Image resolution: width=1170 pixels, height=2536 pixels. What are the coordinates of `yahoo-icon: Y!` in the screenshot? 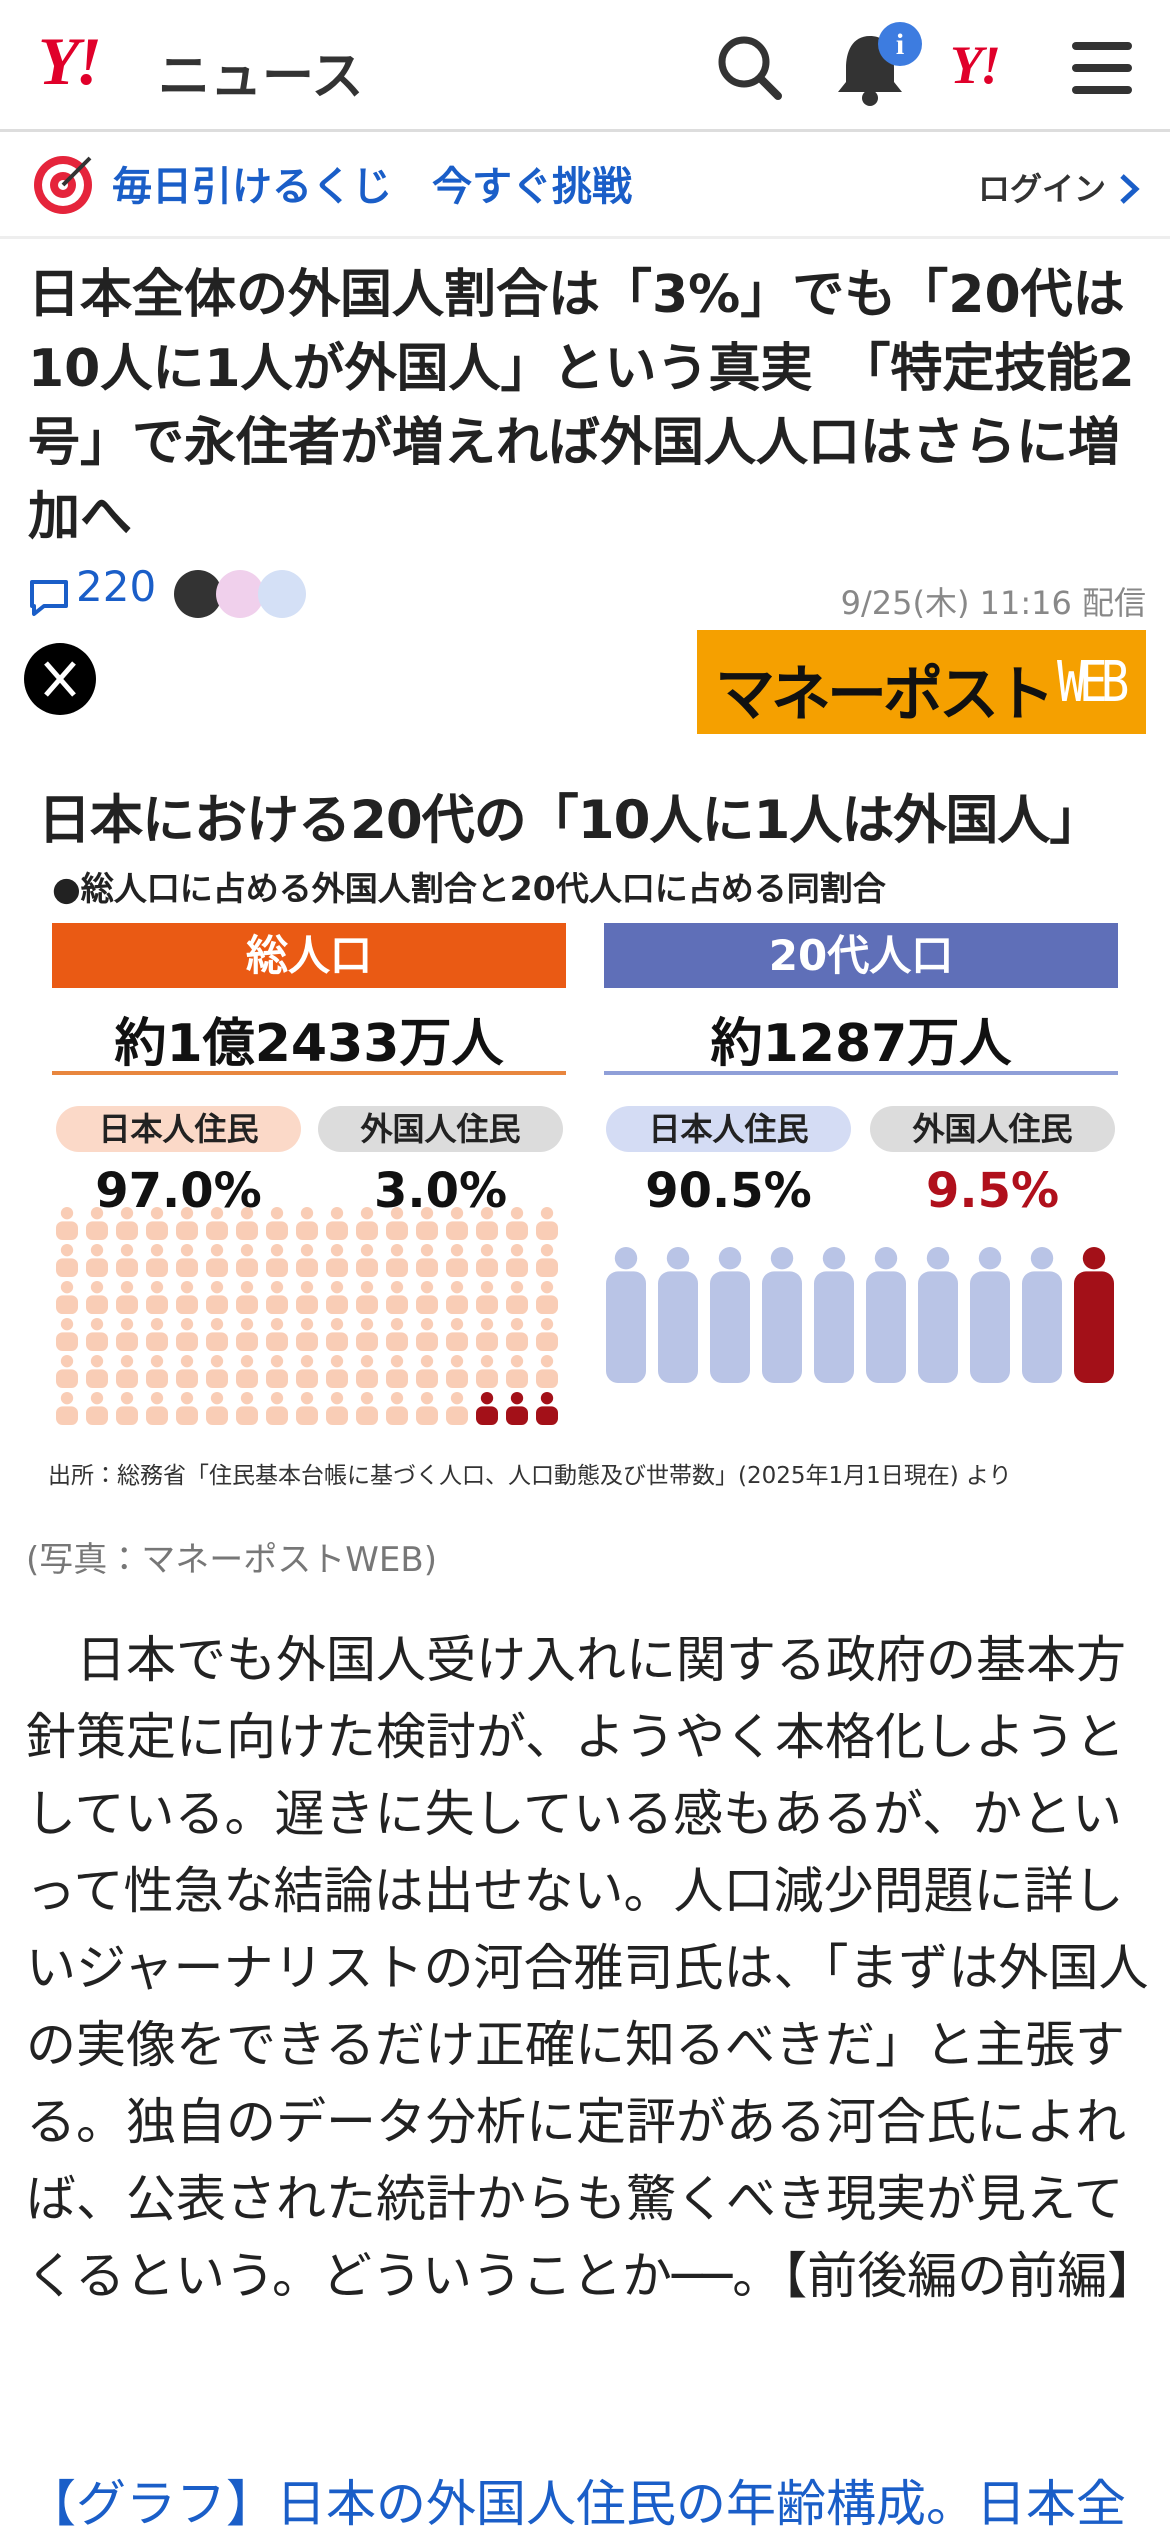 It's located at (975, 65).